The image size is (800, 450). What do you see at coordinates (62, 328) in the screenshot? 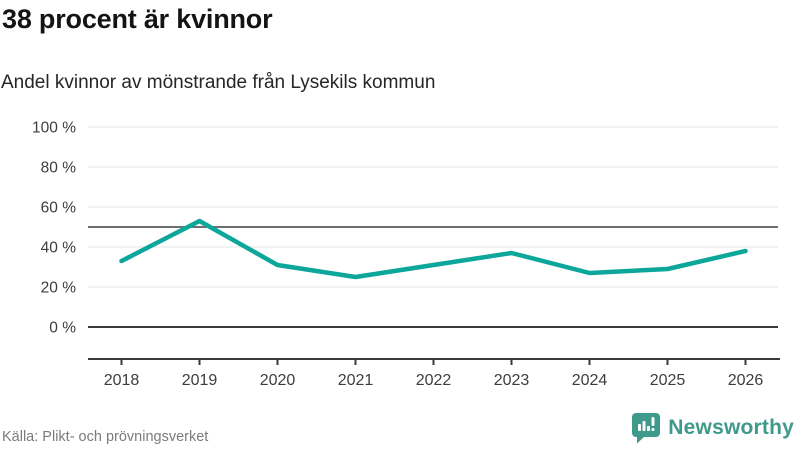
I see `y-tick-label: 0 %` at bounding box center [62, 328].